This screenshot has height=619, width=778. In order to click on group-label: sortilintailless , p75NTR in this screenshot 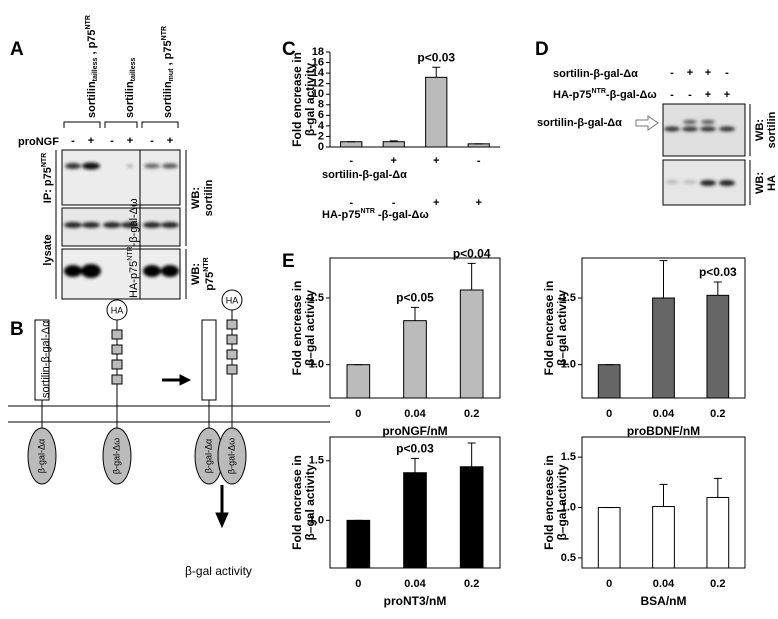, I will do `click(92, 66)`.